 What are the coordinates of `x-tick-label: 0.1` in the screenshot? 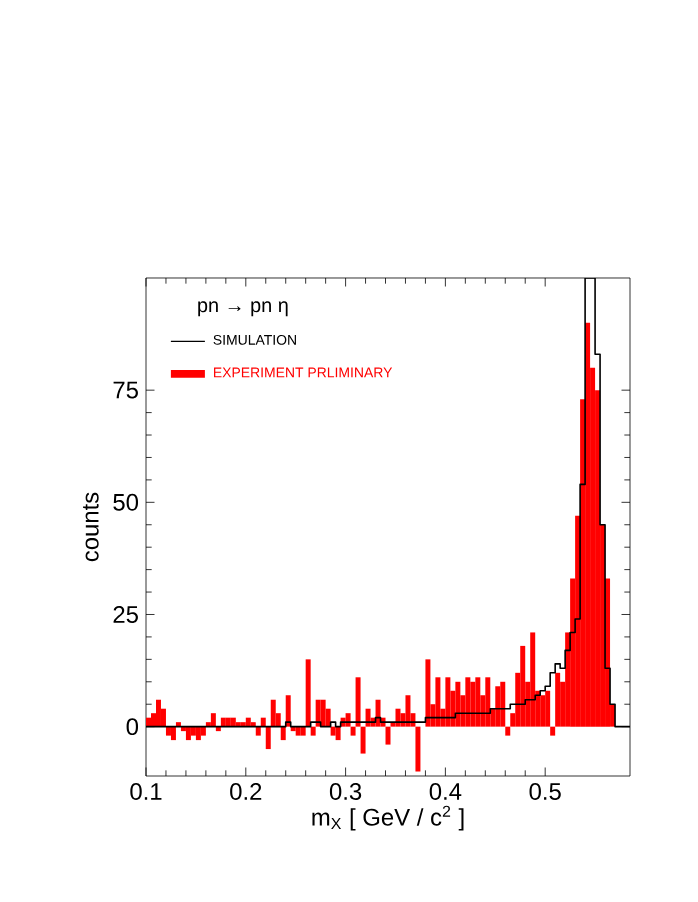 It's located at (146, 791).